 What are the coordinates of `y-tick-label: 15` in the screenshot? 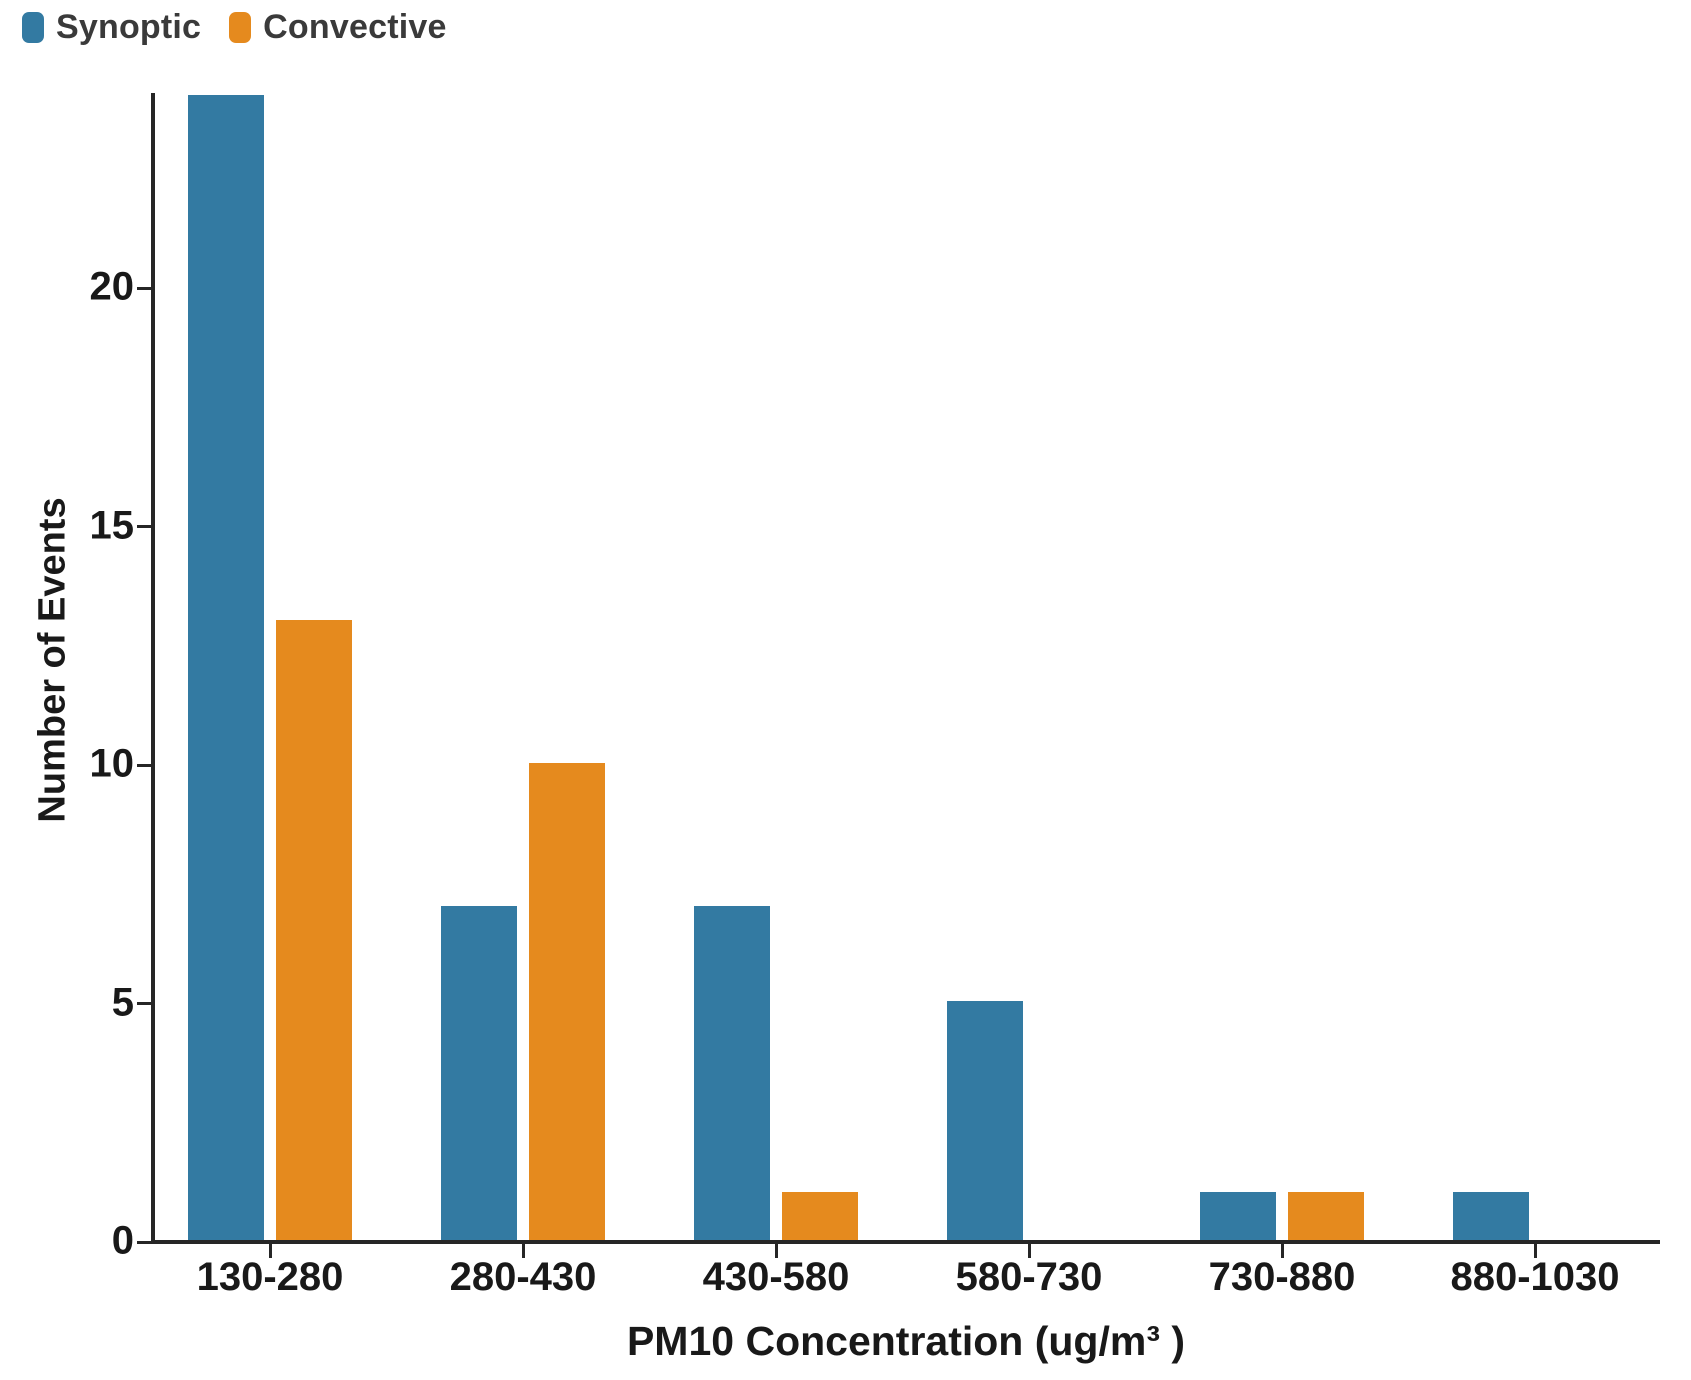 It's located at (112, 525).